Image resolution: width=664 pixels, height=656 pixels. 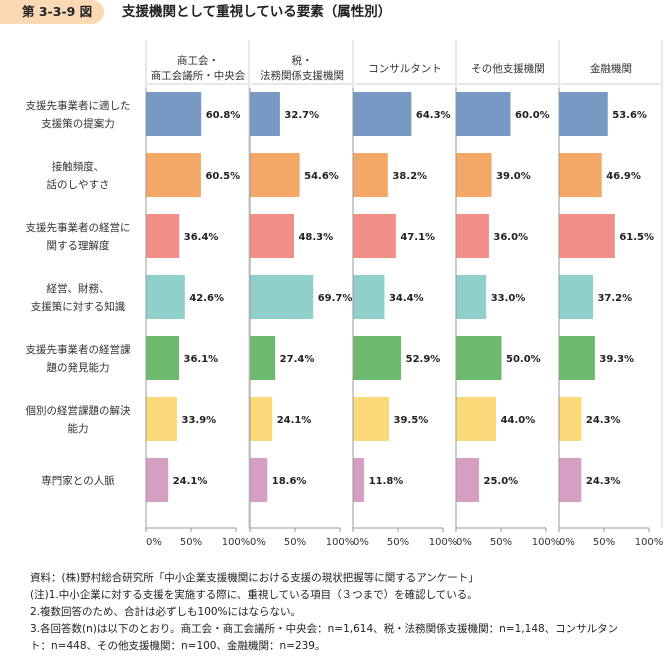 What do you see at coordinates (501, 481) in the screenshot?
I see `bar-value-label: 25.0%` at bounding box center [501, 481].